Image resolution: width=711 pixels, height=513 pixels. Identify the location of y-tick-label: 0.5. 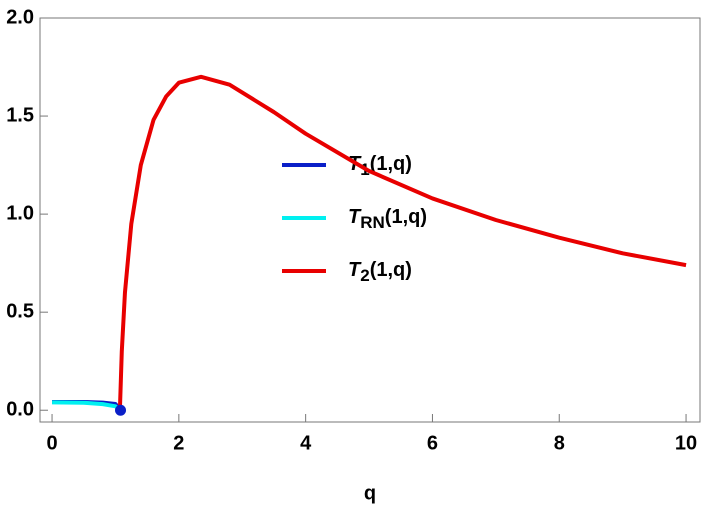
(20, 311).